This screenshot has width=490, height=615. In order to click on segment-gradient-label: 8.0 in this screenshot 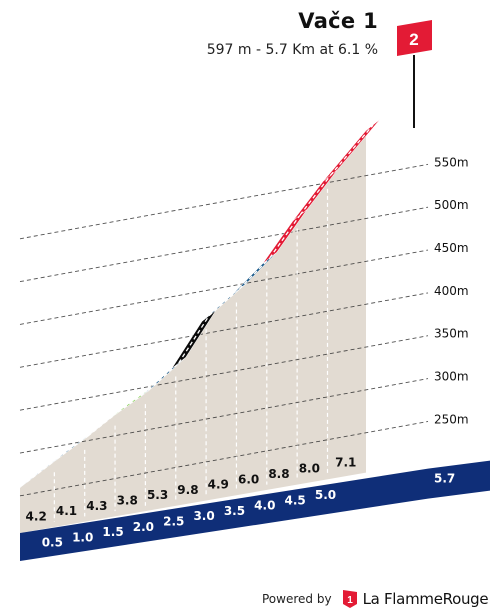, I will do `click(309, 469)`.